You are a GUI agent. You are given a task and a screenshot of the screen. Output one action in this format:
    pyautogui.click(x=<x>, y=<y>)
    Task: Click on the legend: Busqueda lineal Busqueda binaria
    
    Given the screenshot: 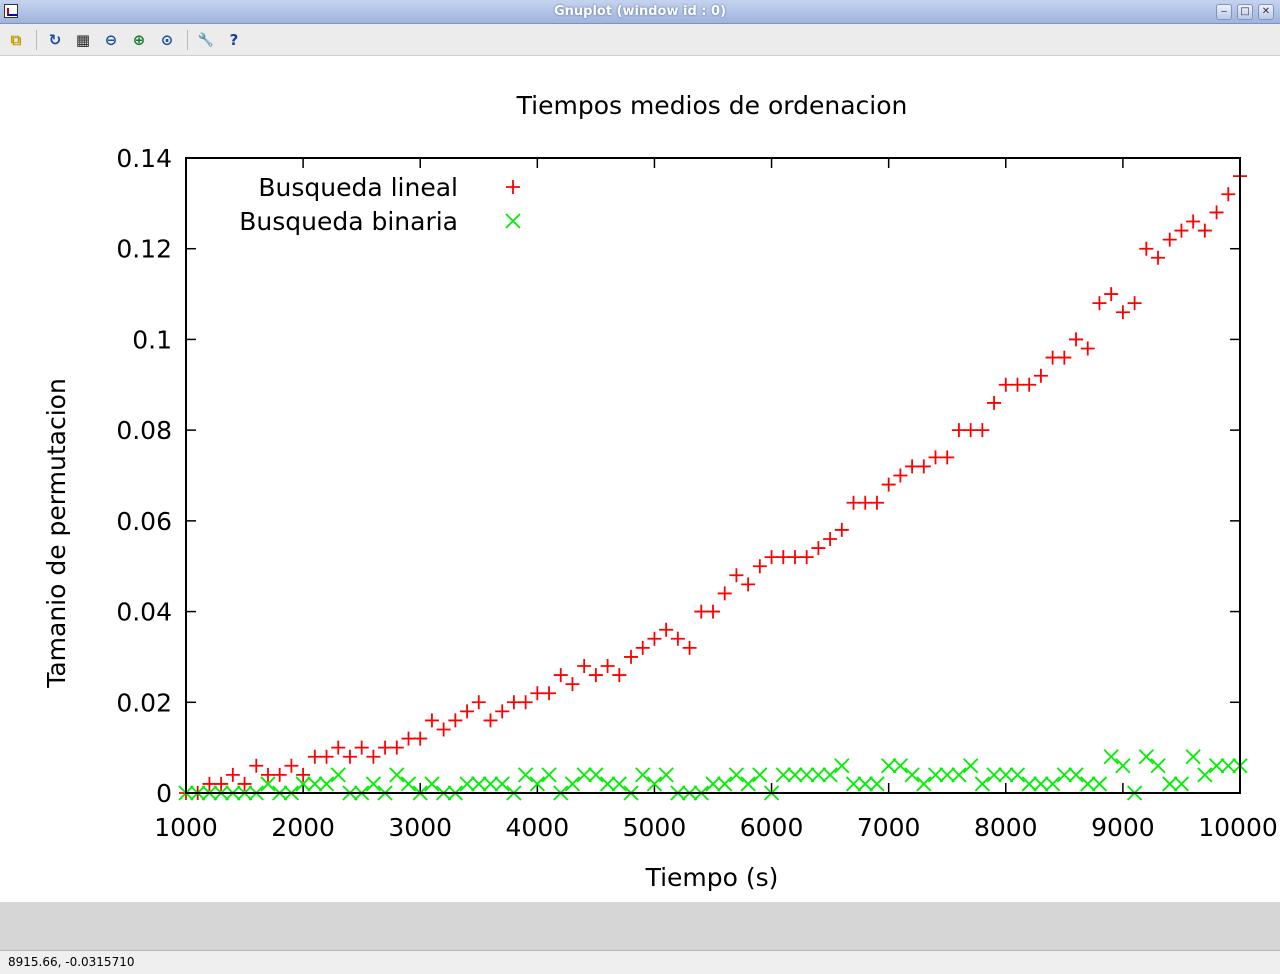 What is the action you would take?
    pyautogui.click(x=380, y=204)
    